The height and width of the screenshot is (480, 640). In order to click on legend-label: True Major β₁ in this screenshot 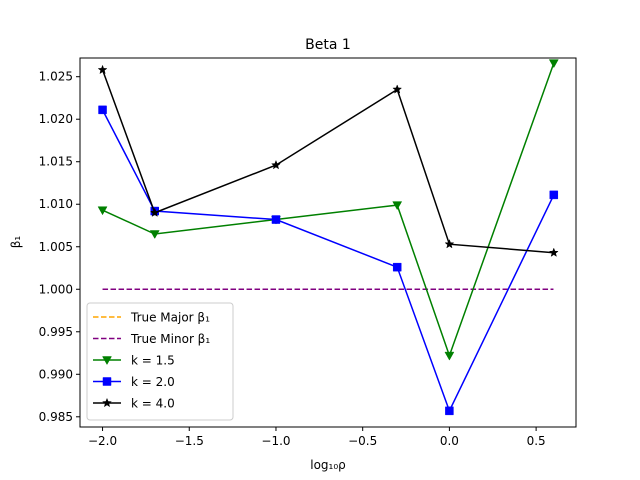, I will do `click(170, 318)`.